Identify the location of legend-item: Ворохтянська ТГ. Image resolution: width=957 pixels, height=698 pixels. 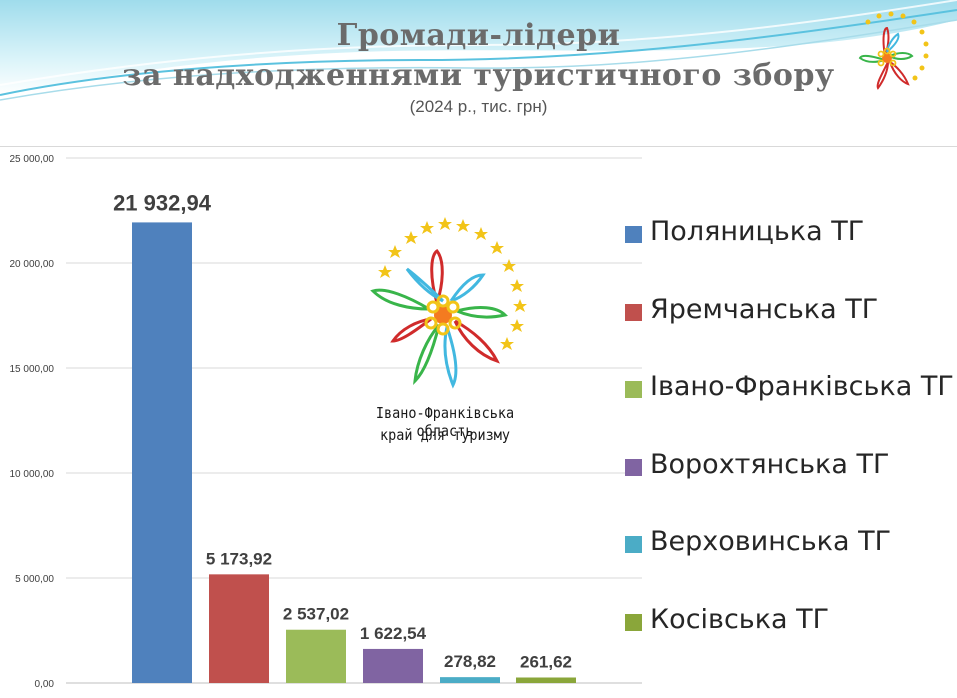
(787, 480).